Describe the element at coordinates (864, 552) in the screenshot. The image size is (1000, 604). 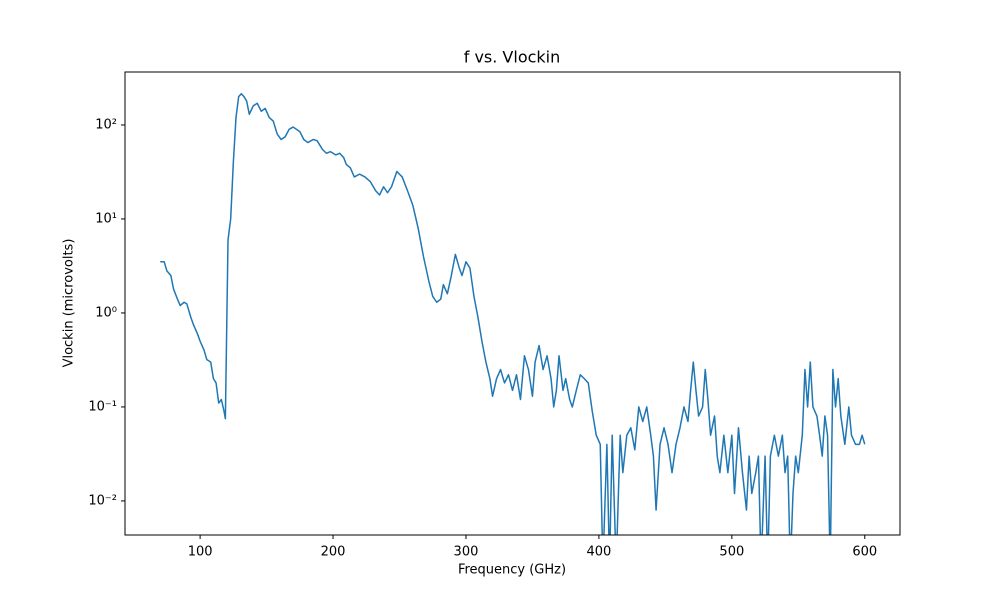
I see `x-tick-label: 600` at that location.